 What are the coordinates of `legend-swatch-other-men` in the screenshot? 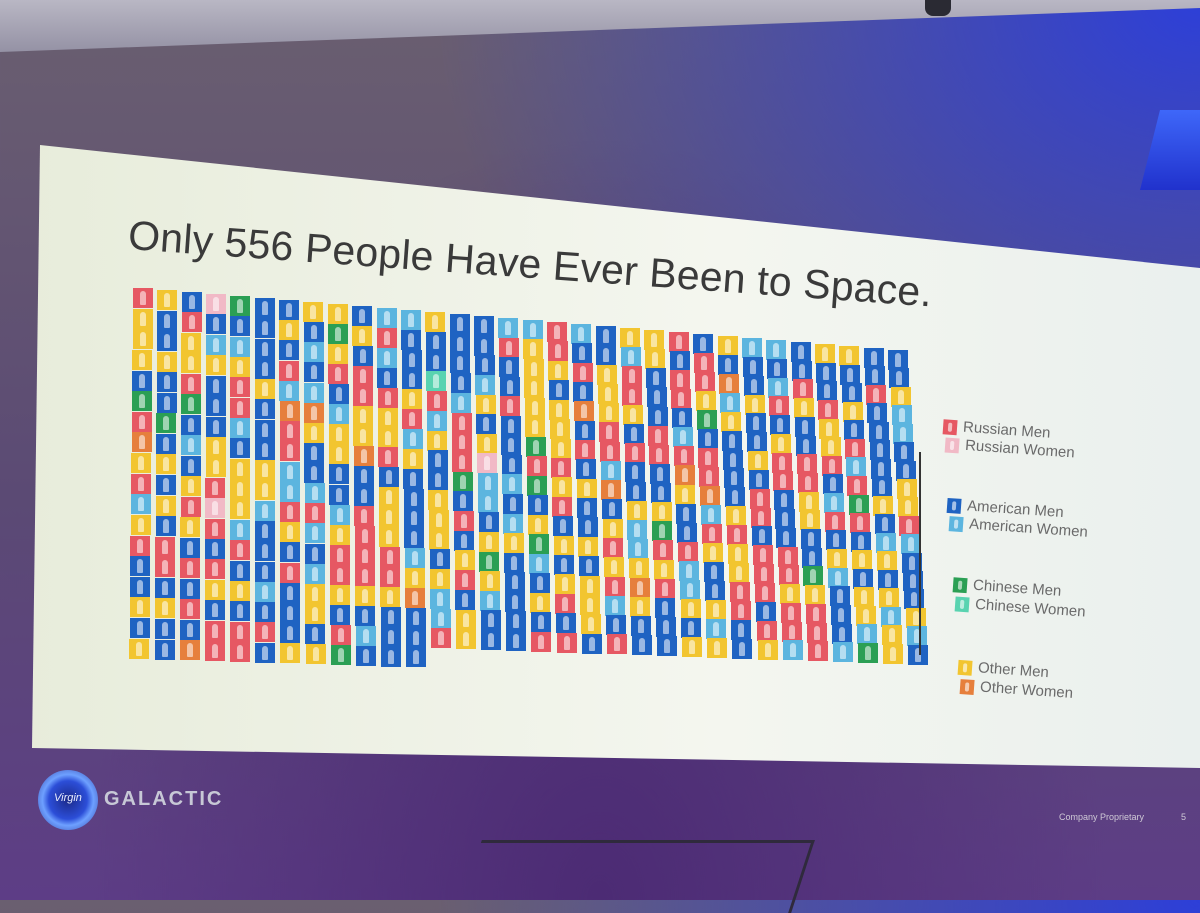 It's located at (965, 667).